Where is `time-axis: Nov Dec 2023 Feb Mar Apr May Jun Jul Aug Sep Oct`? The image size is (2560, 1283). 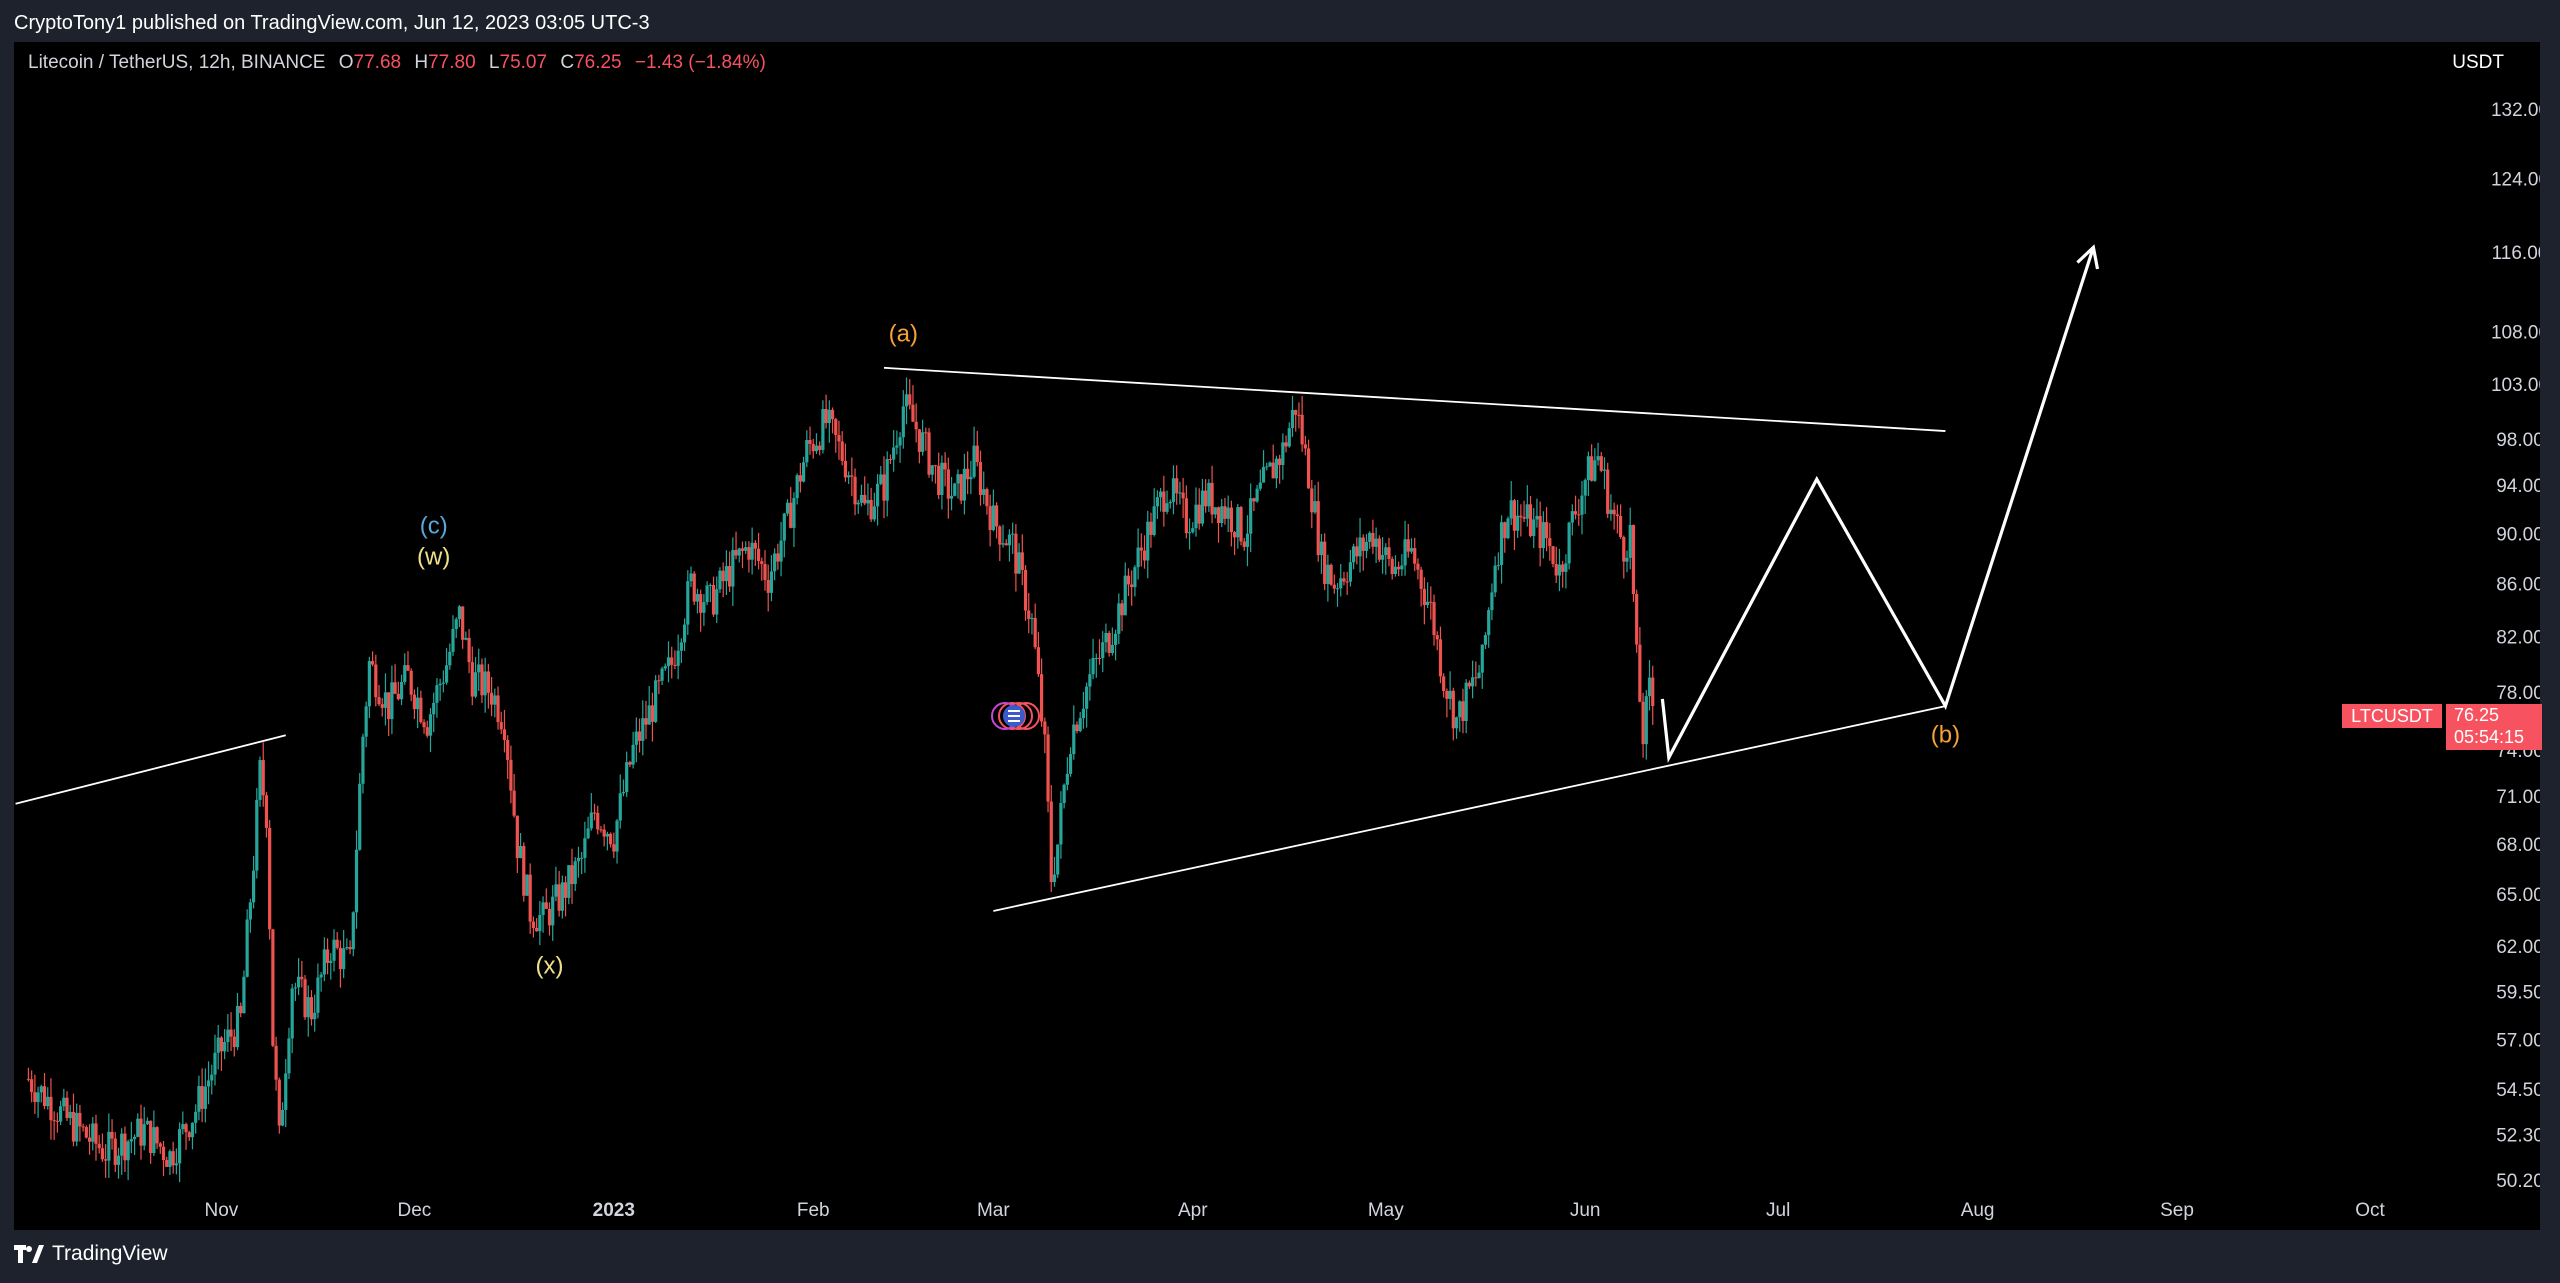 time-axis: Nov Dec 2023 Feb Mar Apr May Jun Jul Aug Sep Oct is located at coordinates (1295, 1210).